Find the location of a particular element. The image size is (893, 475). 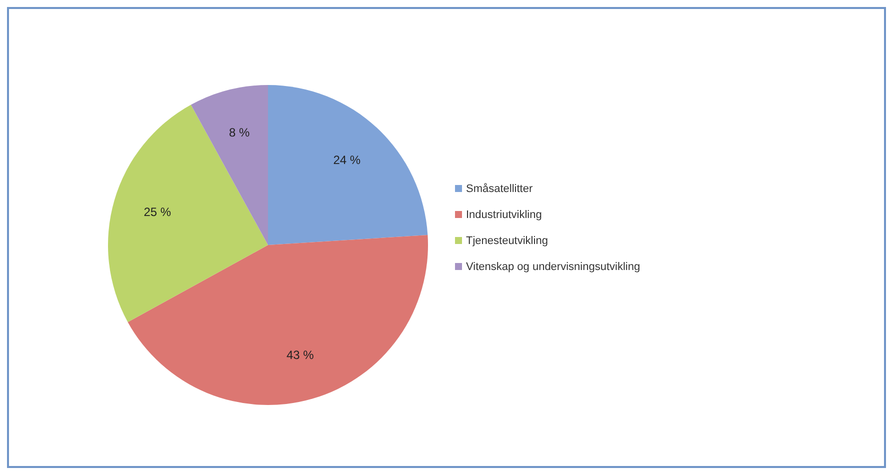

data-label: 25 % is located at coordinates (158, 212).